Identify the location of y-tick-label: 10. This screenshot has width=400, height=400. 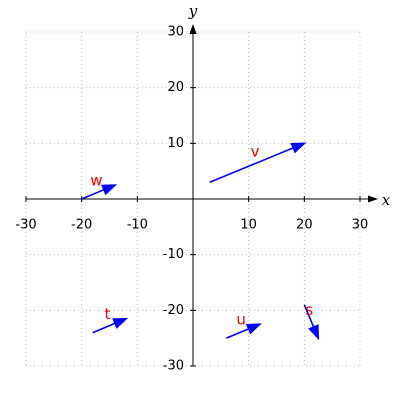
(175, 143).